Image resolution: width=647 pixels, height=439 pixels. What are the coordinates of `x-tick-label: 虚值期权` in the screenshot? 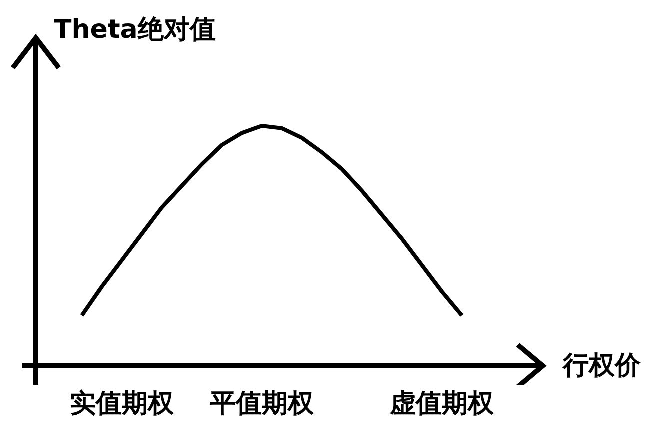 It's located at (442, 404).